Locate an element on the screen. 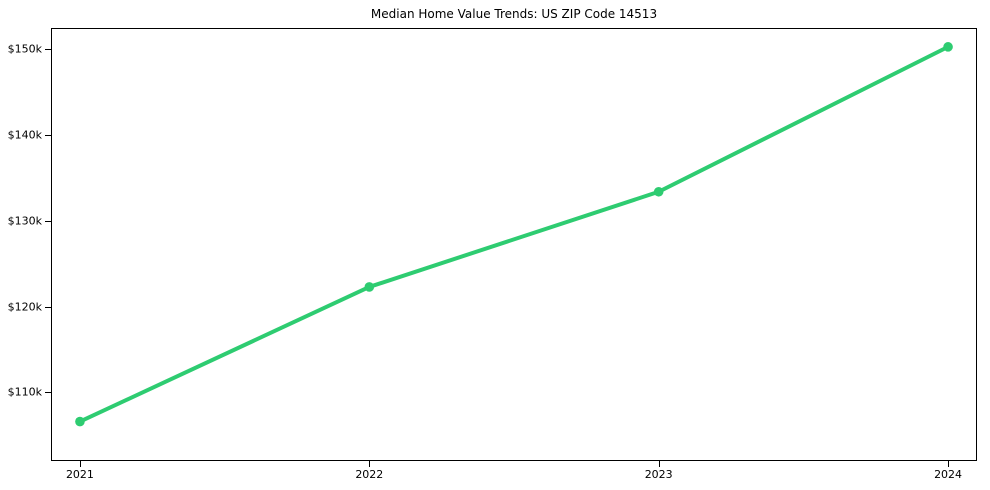  x-axis-tick-label: 2022 is located at coordinates (369, 474).